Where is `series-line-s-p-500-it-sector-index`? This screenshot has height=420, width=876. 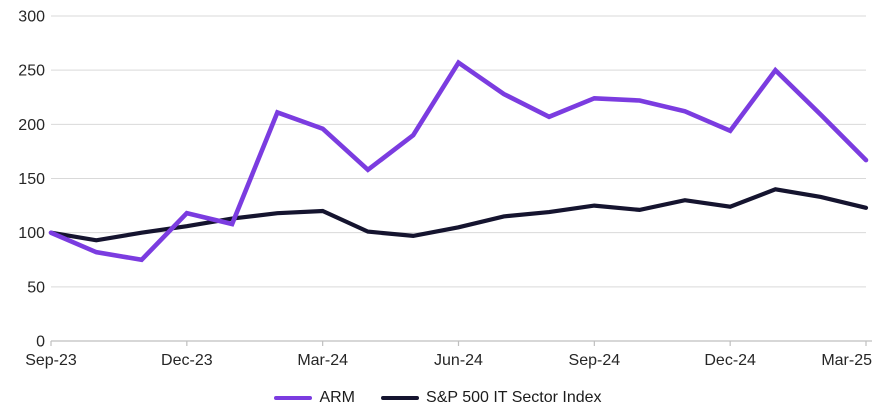 series-line-s-p-500-it-sector-index is located at coordinates (458, 215).